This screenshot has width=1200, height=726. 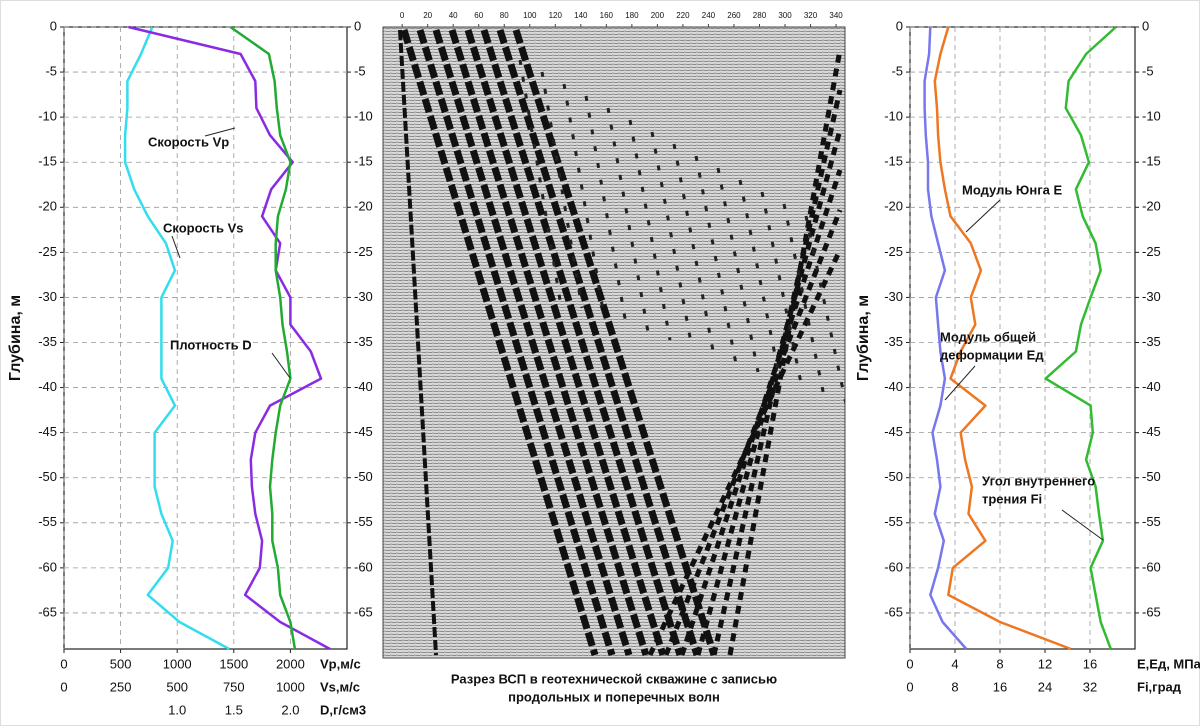 What do you see at coordinates (530, 15) in the screenshot?
I see `x-tick-label: 100` at bounding box center [530, 15].